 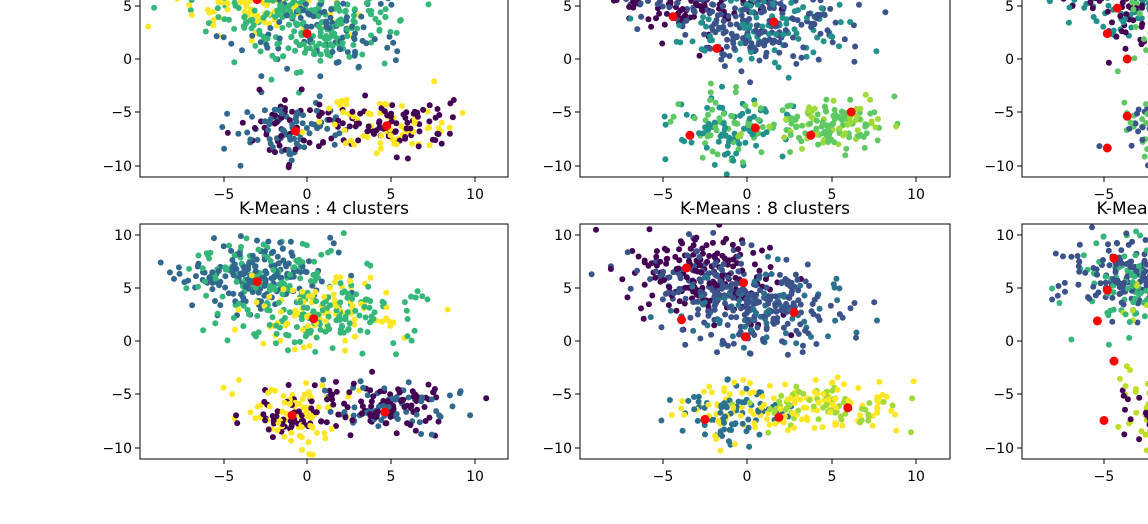 What do you see at coordinates (1009, 7) in the screenshot?
I see `y-tick-label: 5` at bounding box center [1009, 7].